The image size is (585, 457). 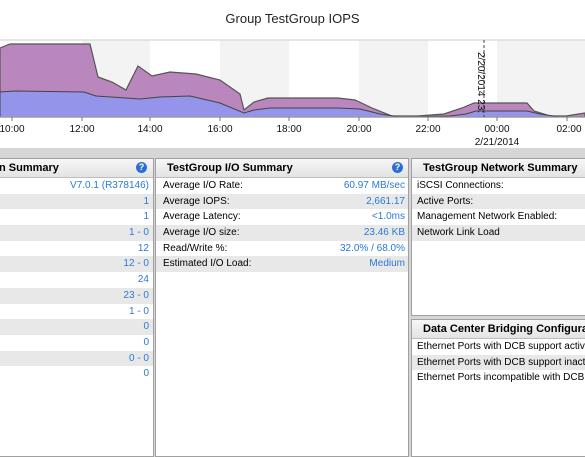 What do you see at coordinates (501, 346) in the screenshot?
I see `dcb-label: Ethernet Ports with DCB support activ` at bounding box center [501, 346].